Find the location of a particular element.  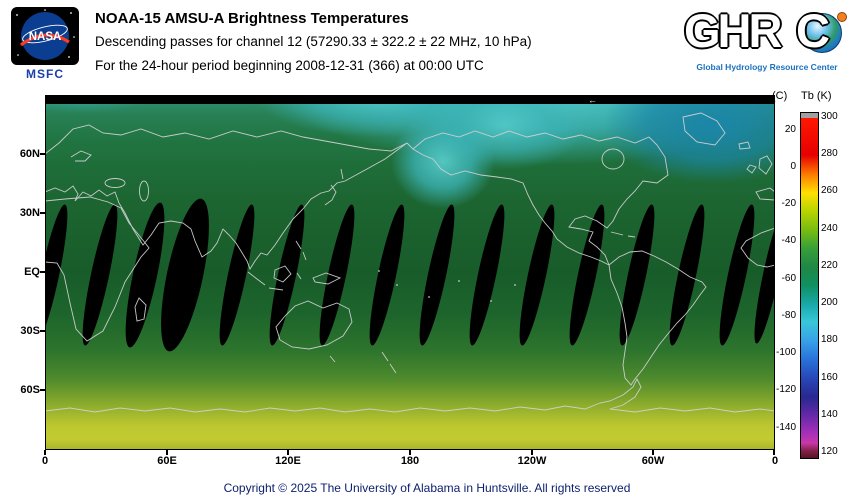

caspian-sea is located at coordinates (144, 191).